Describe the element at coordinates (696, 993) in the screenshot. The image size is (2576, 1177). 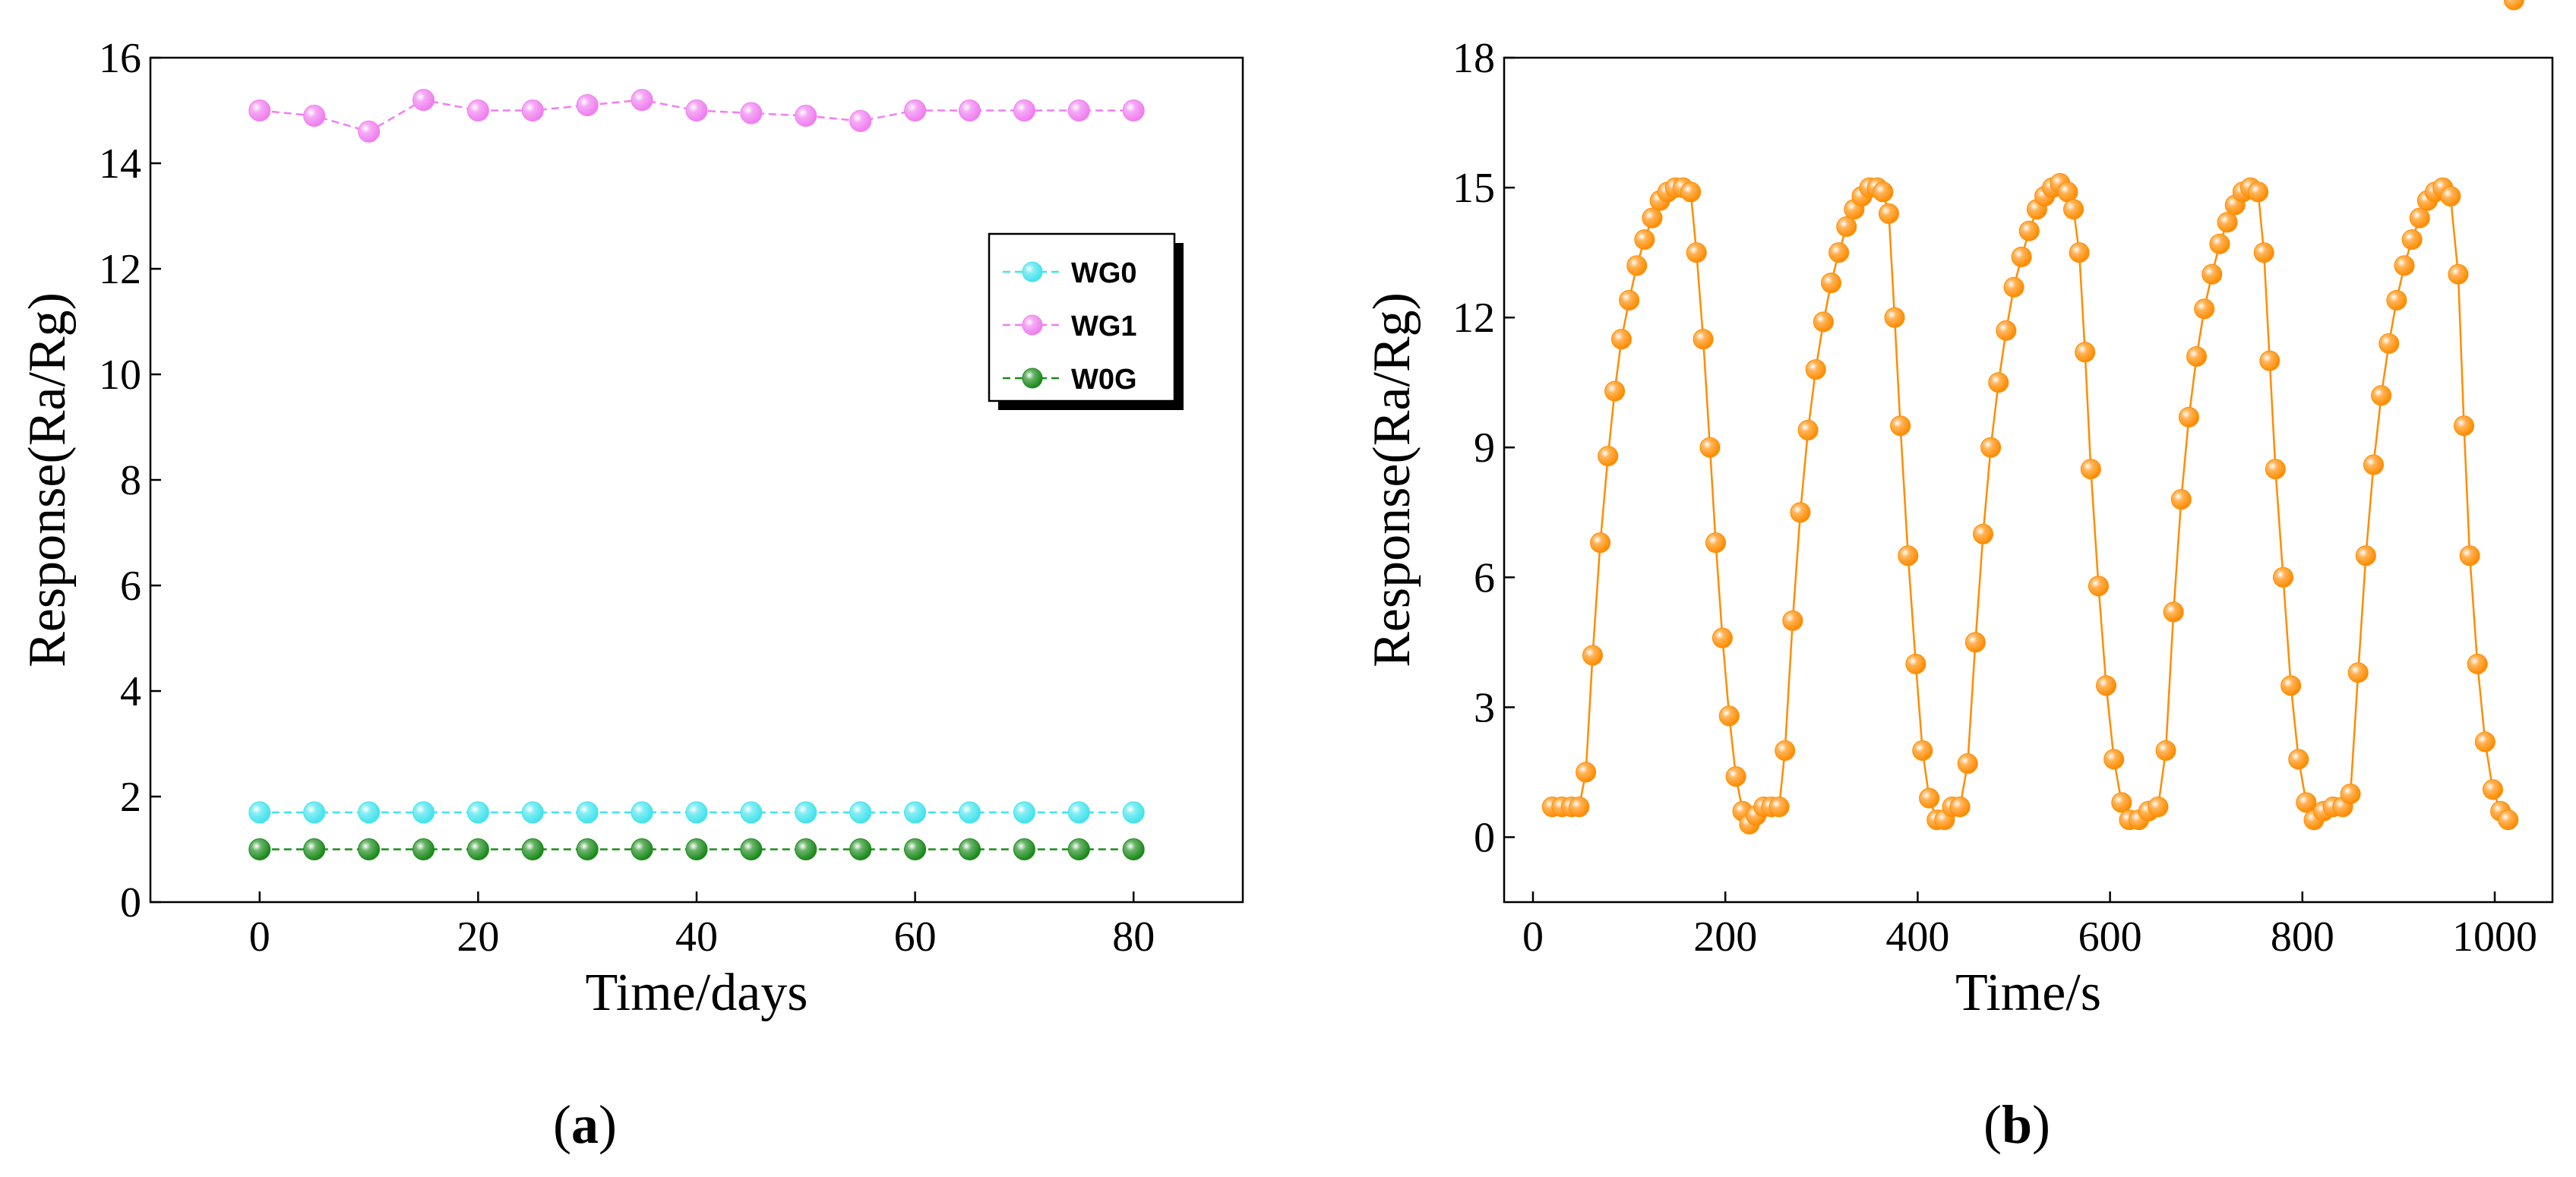
I see `chart-a-x-axis-title: Time/days` at that location.